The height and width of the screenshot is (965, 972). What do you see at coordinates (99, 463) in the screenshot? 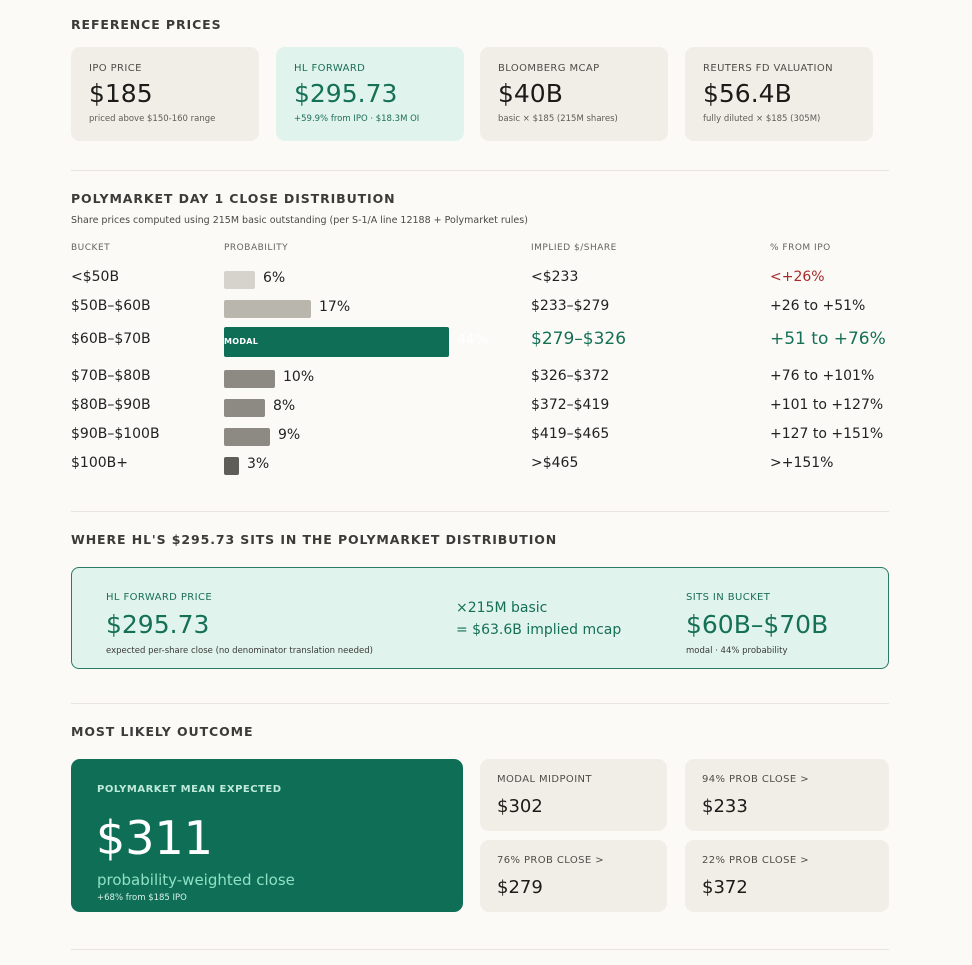
I see `bucket-label: $100B+` at bounding box center [99, 463].